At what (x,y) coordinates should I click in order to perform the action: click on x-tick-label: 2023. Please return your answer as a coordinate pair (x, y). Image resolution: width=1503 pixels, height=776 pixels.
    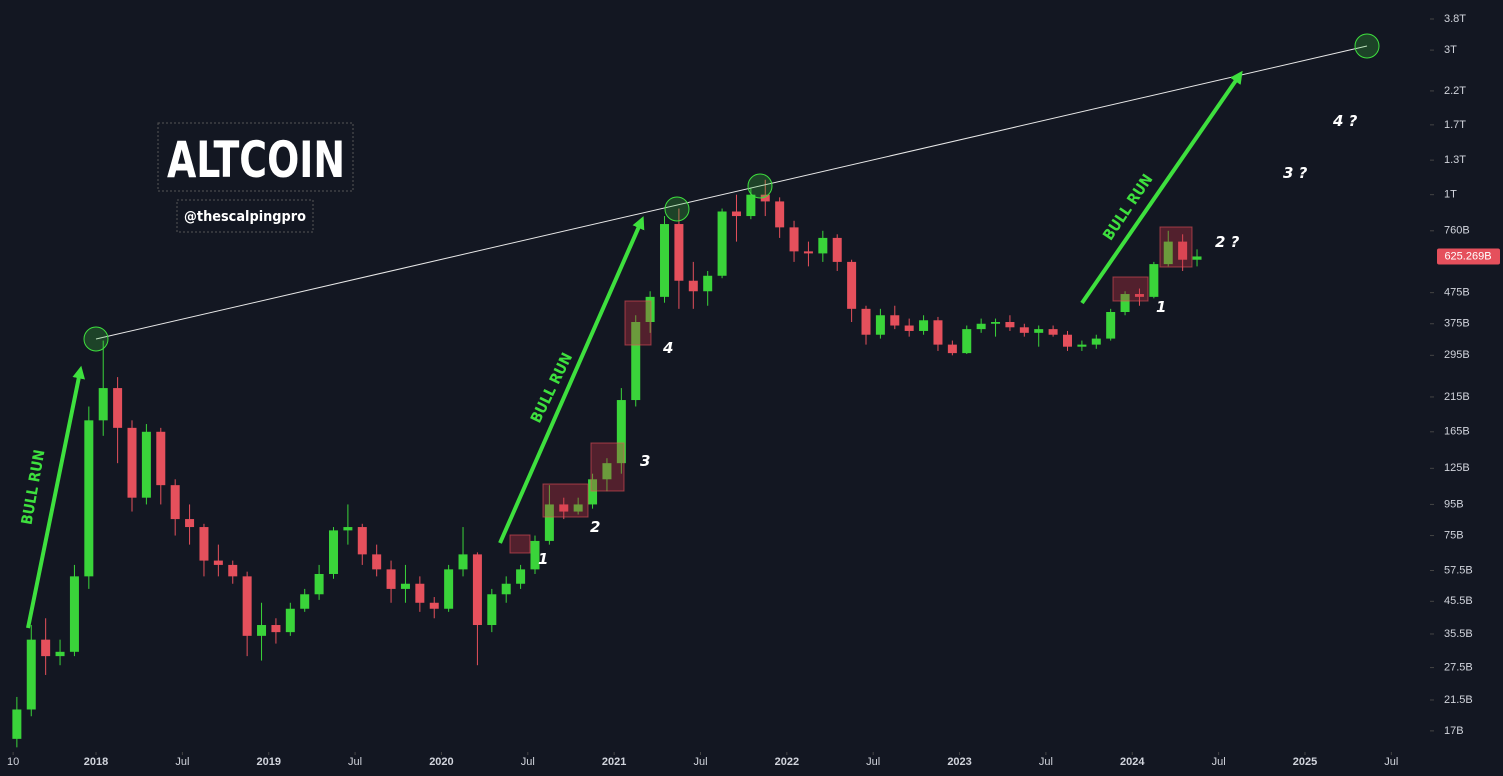
    Looking at the image, I should click on (959, 762).